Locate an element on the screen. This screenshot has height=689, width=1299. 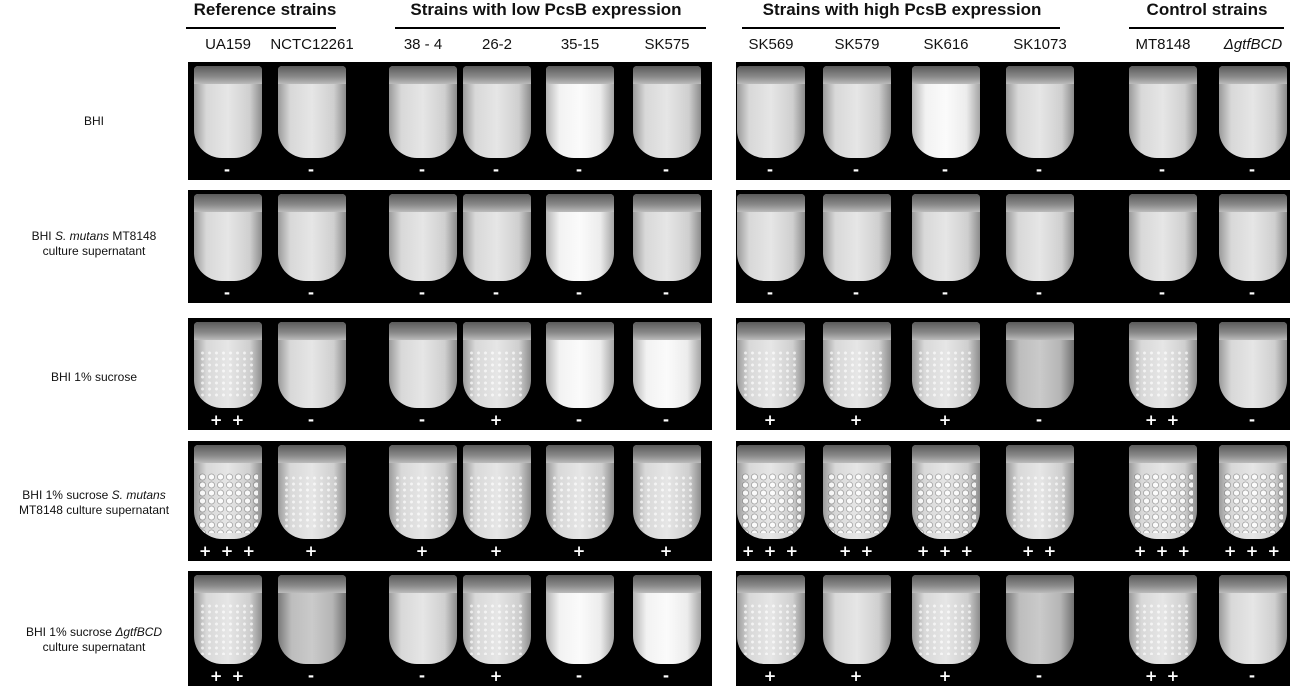
group-header: Strains with high PcsB expression is located at coordinates (902, 9).